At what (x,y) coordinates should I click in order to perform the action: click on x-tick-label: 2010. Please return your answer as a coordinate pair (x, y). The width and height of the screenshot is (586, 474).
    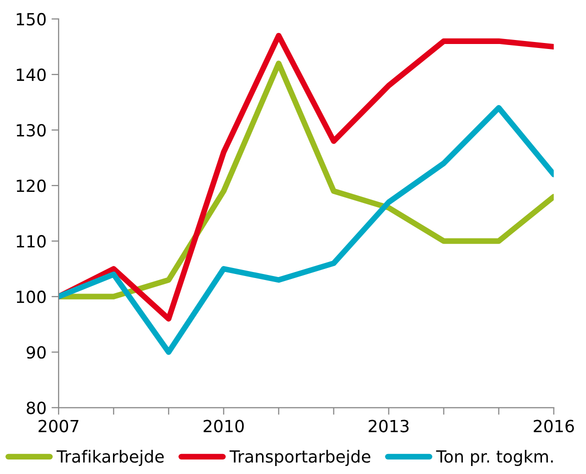
    Looking at the image, I should click on (224, 426).